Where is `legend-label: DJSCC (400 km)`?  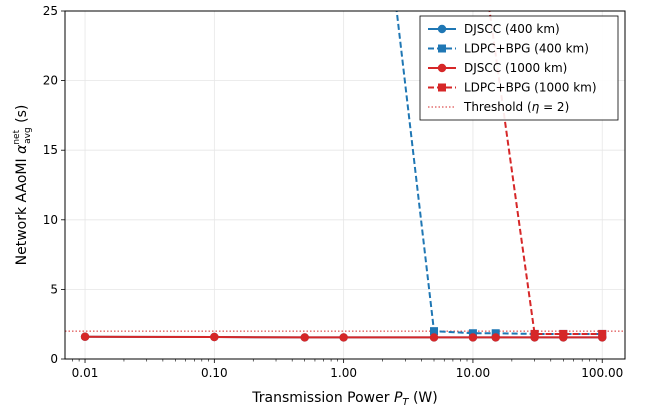
legend-label: DJSCC (400 km) is located at coordinates (512, 29).